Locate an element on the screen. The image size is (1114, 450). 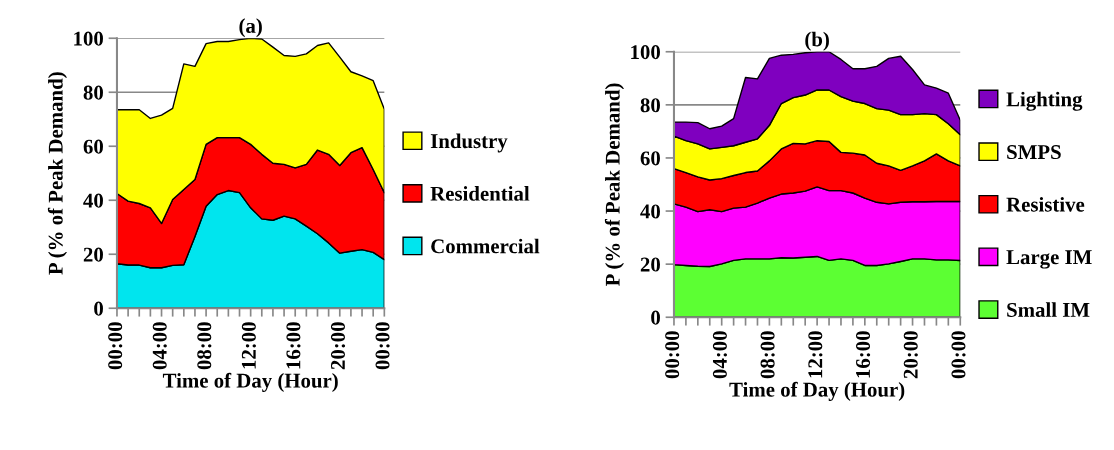
legend-label: Industry is located at coordinates (469, 143).